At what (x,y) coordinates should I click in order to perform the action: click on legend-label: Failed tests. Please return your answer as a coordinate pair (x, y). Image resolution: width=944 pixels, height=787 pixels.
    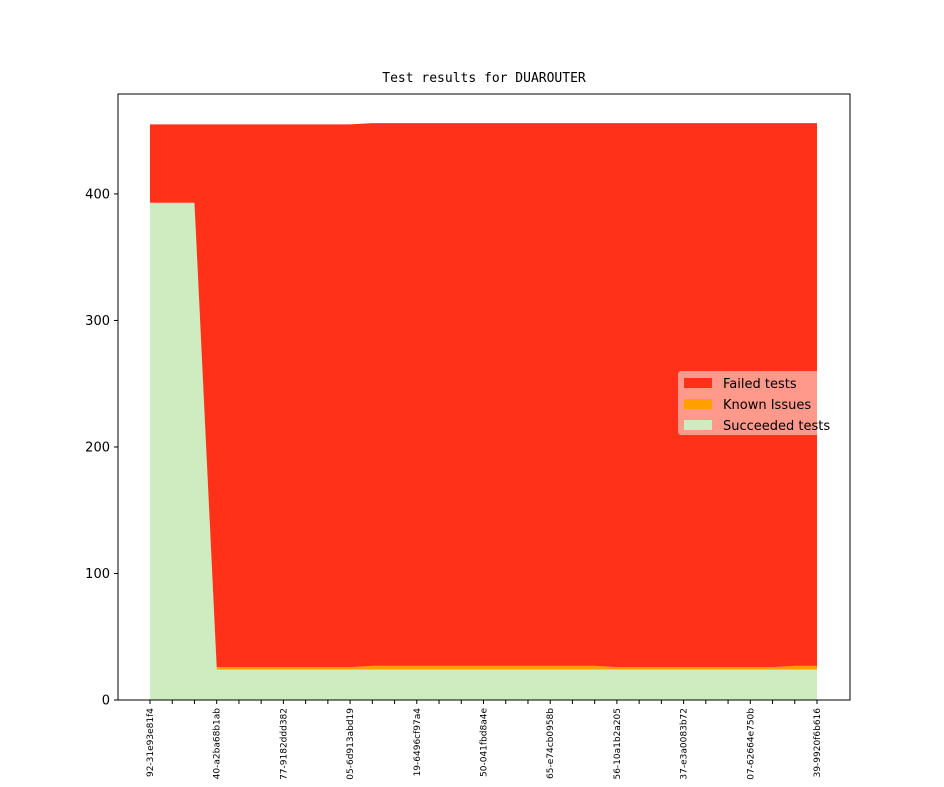
    Looking at the image, I should click on (760, 384).